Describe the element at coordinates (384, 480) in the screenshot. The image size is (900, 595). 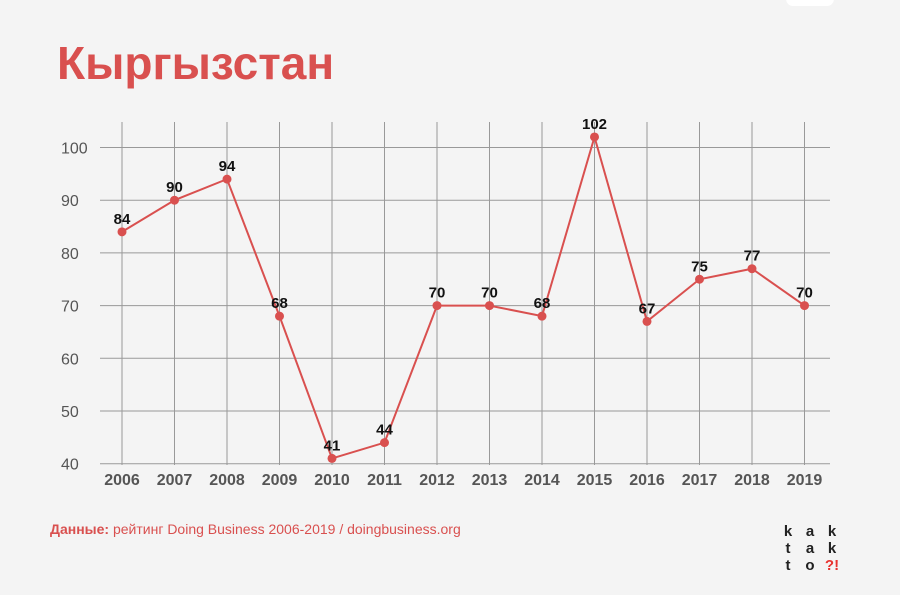
I see `x-tick-label: 2011` at that location.